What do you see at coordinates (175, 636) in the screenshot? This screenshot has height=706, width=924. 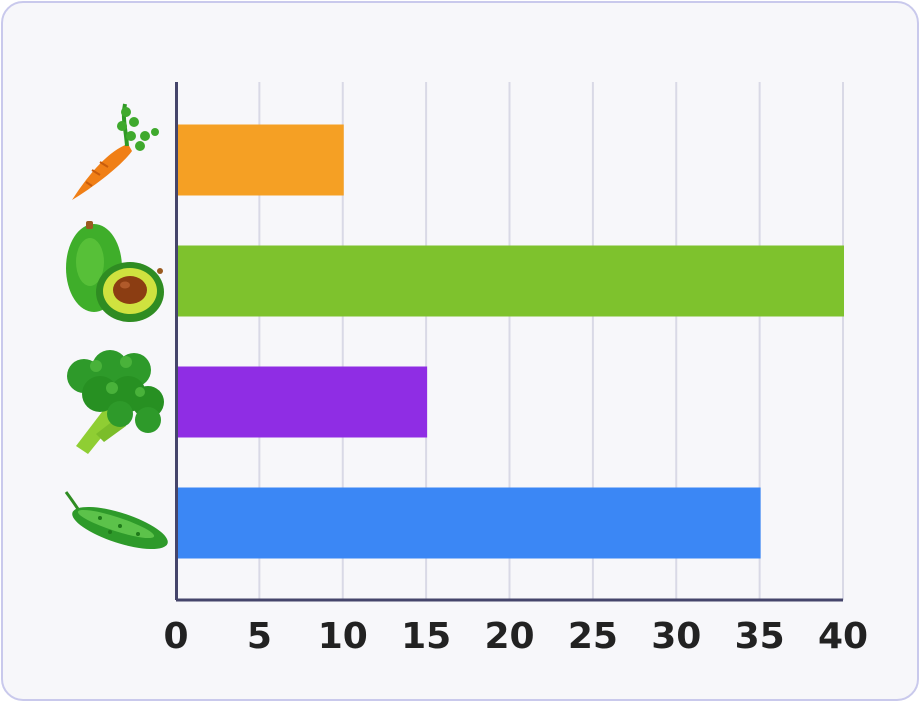 I see `x-tick-label-0: 0` at bounding box center [175, 636].